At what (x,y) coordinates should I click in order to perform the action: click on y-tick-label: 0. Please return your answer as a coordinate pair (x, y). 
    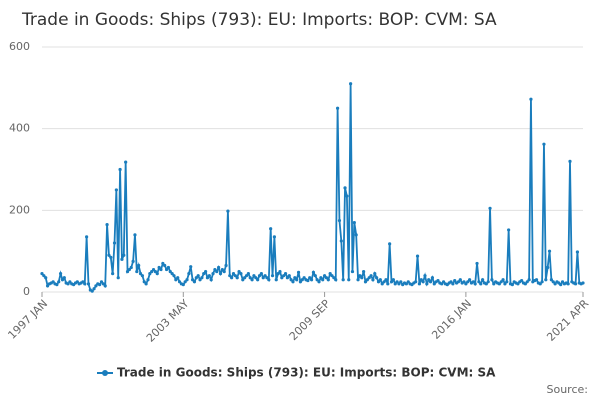
    Looking at the image, I should click on (26, 291).